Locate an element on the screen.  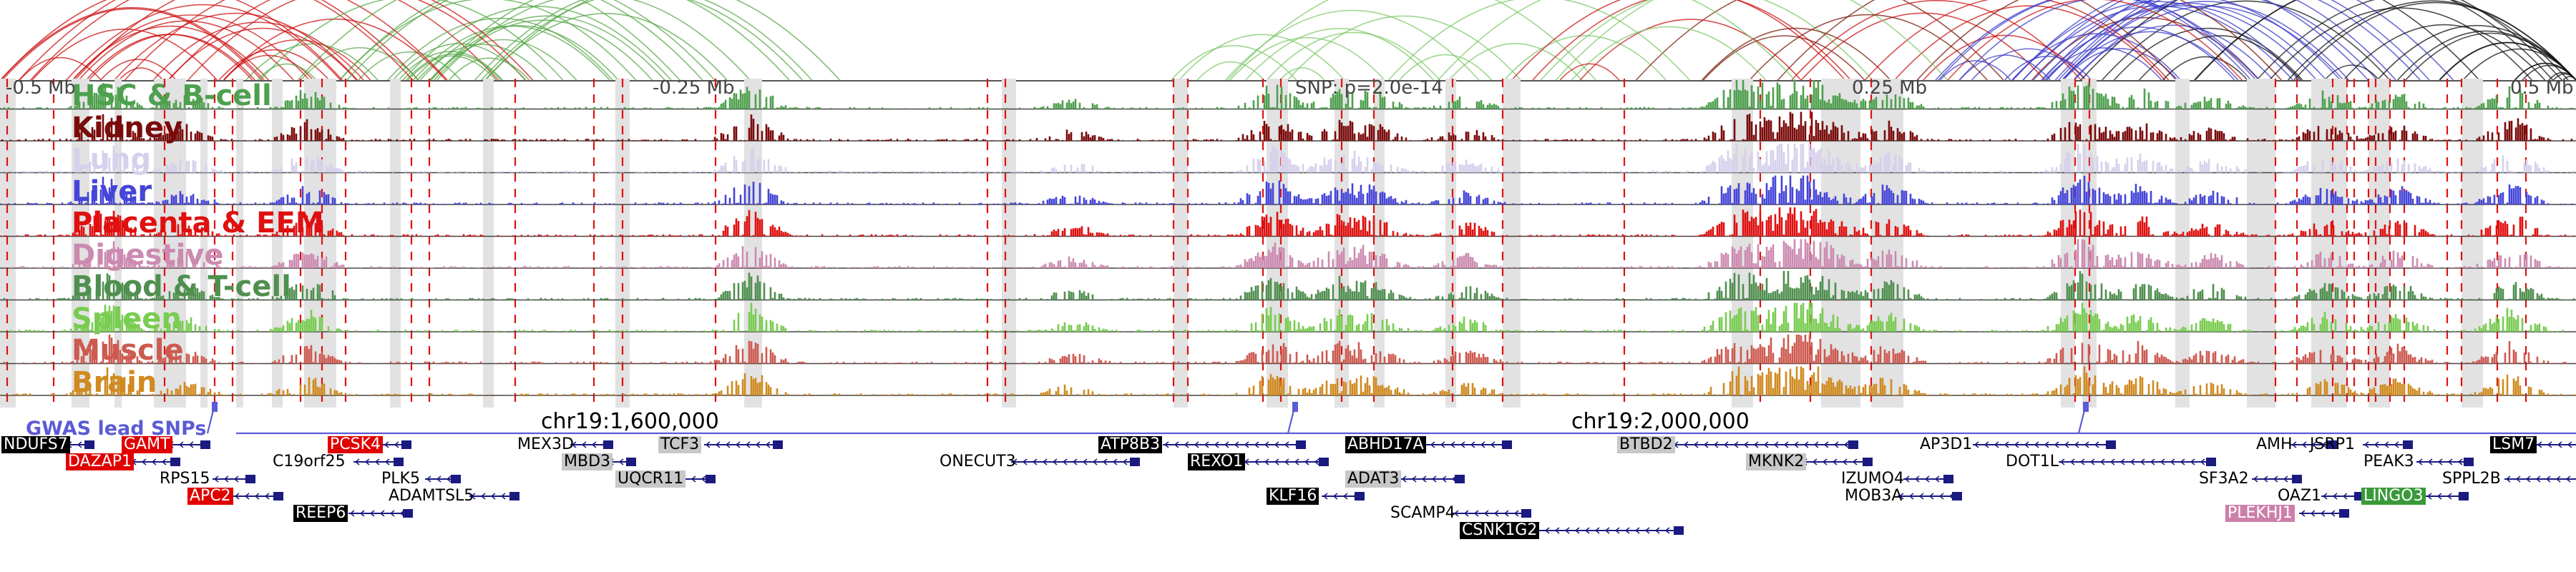
gene-label: KLF16 is located at coordinates (1293, 496).